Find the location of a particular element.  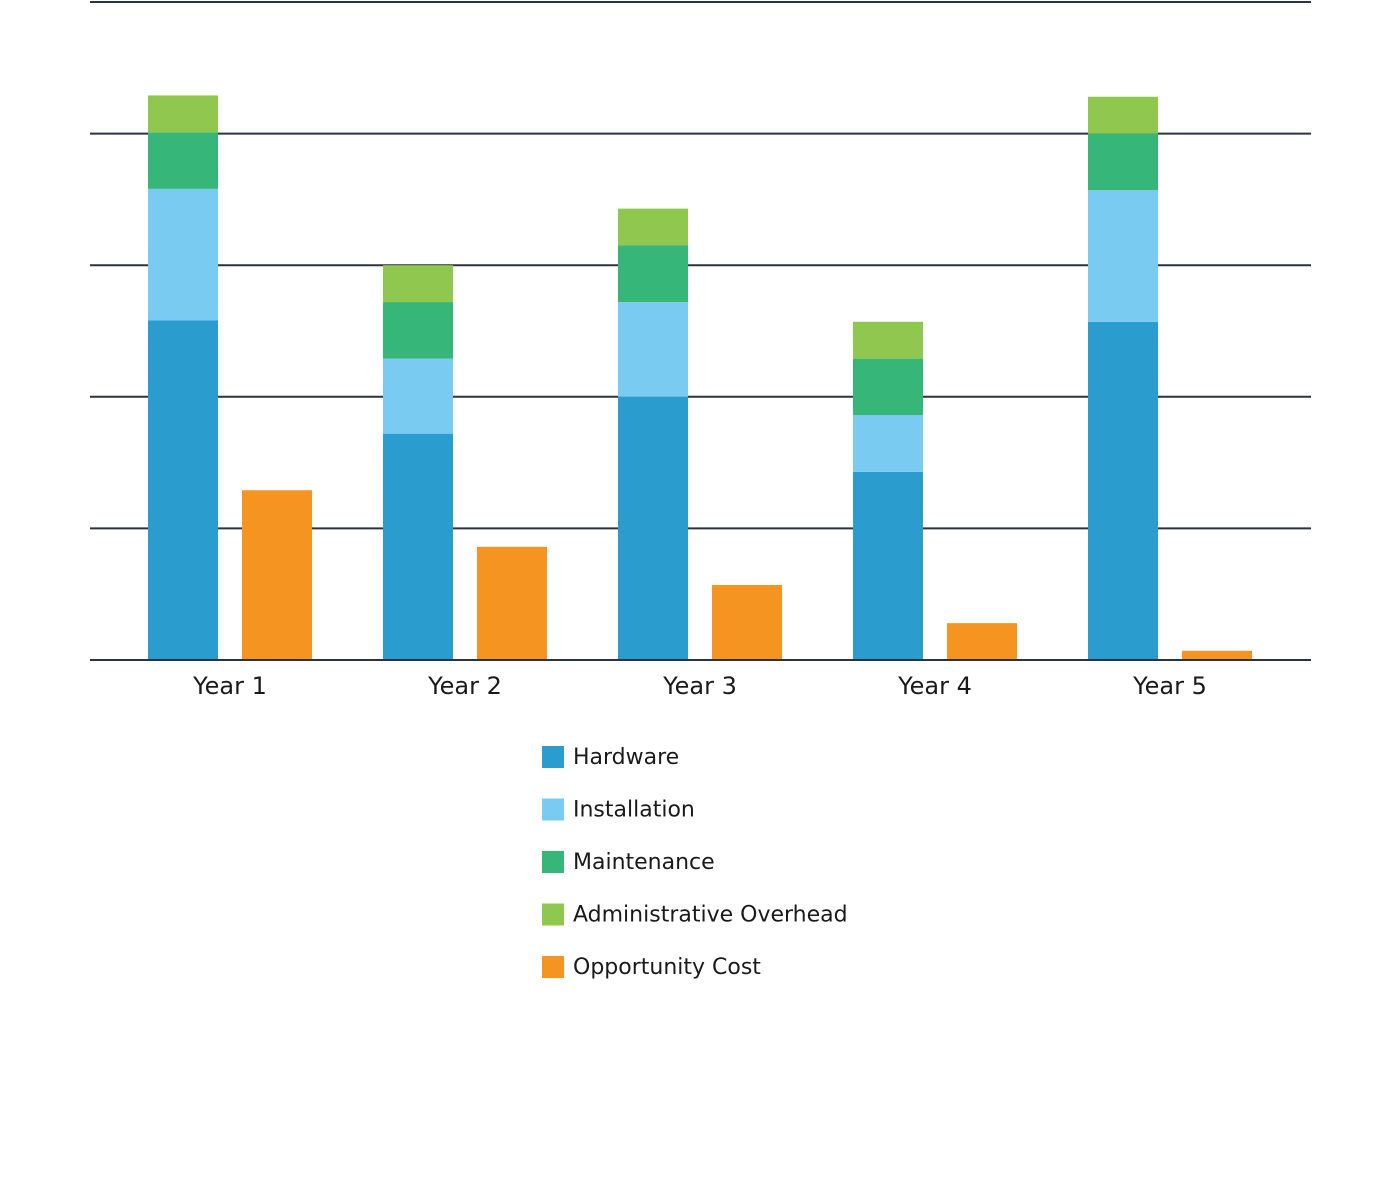

x-tick-label: Year 3 is located at coordinates (699, 686).